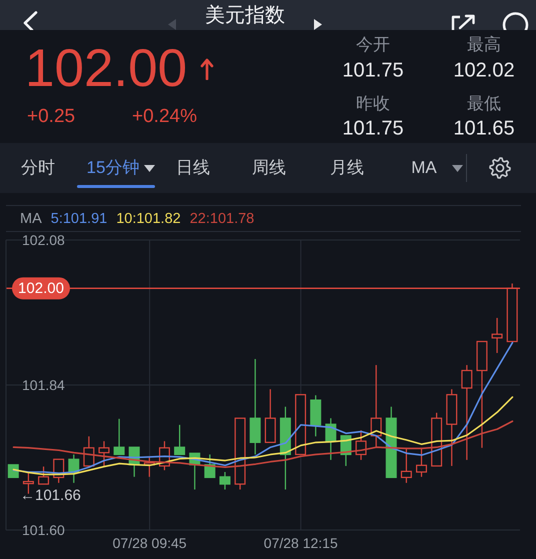 This screenshot has width=536, height=559. Describe the element at coordinates (424, 168) in the screenshot. I see `text: MA` at that location.